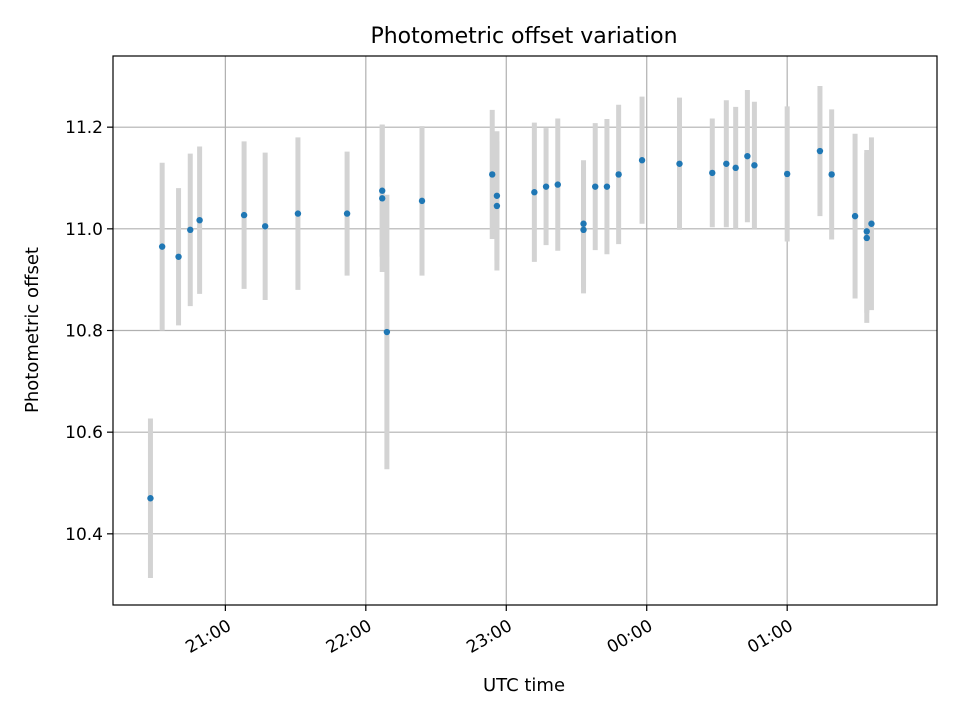 The width and height of the screenshot is (960, 720). Describe the element at coordinates (84, 128) in the screenshot. I see `y-tick-label: 11.2` at that location.